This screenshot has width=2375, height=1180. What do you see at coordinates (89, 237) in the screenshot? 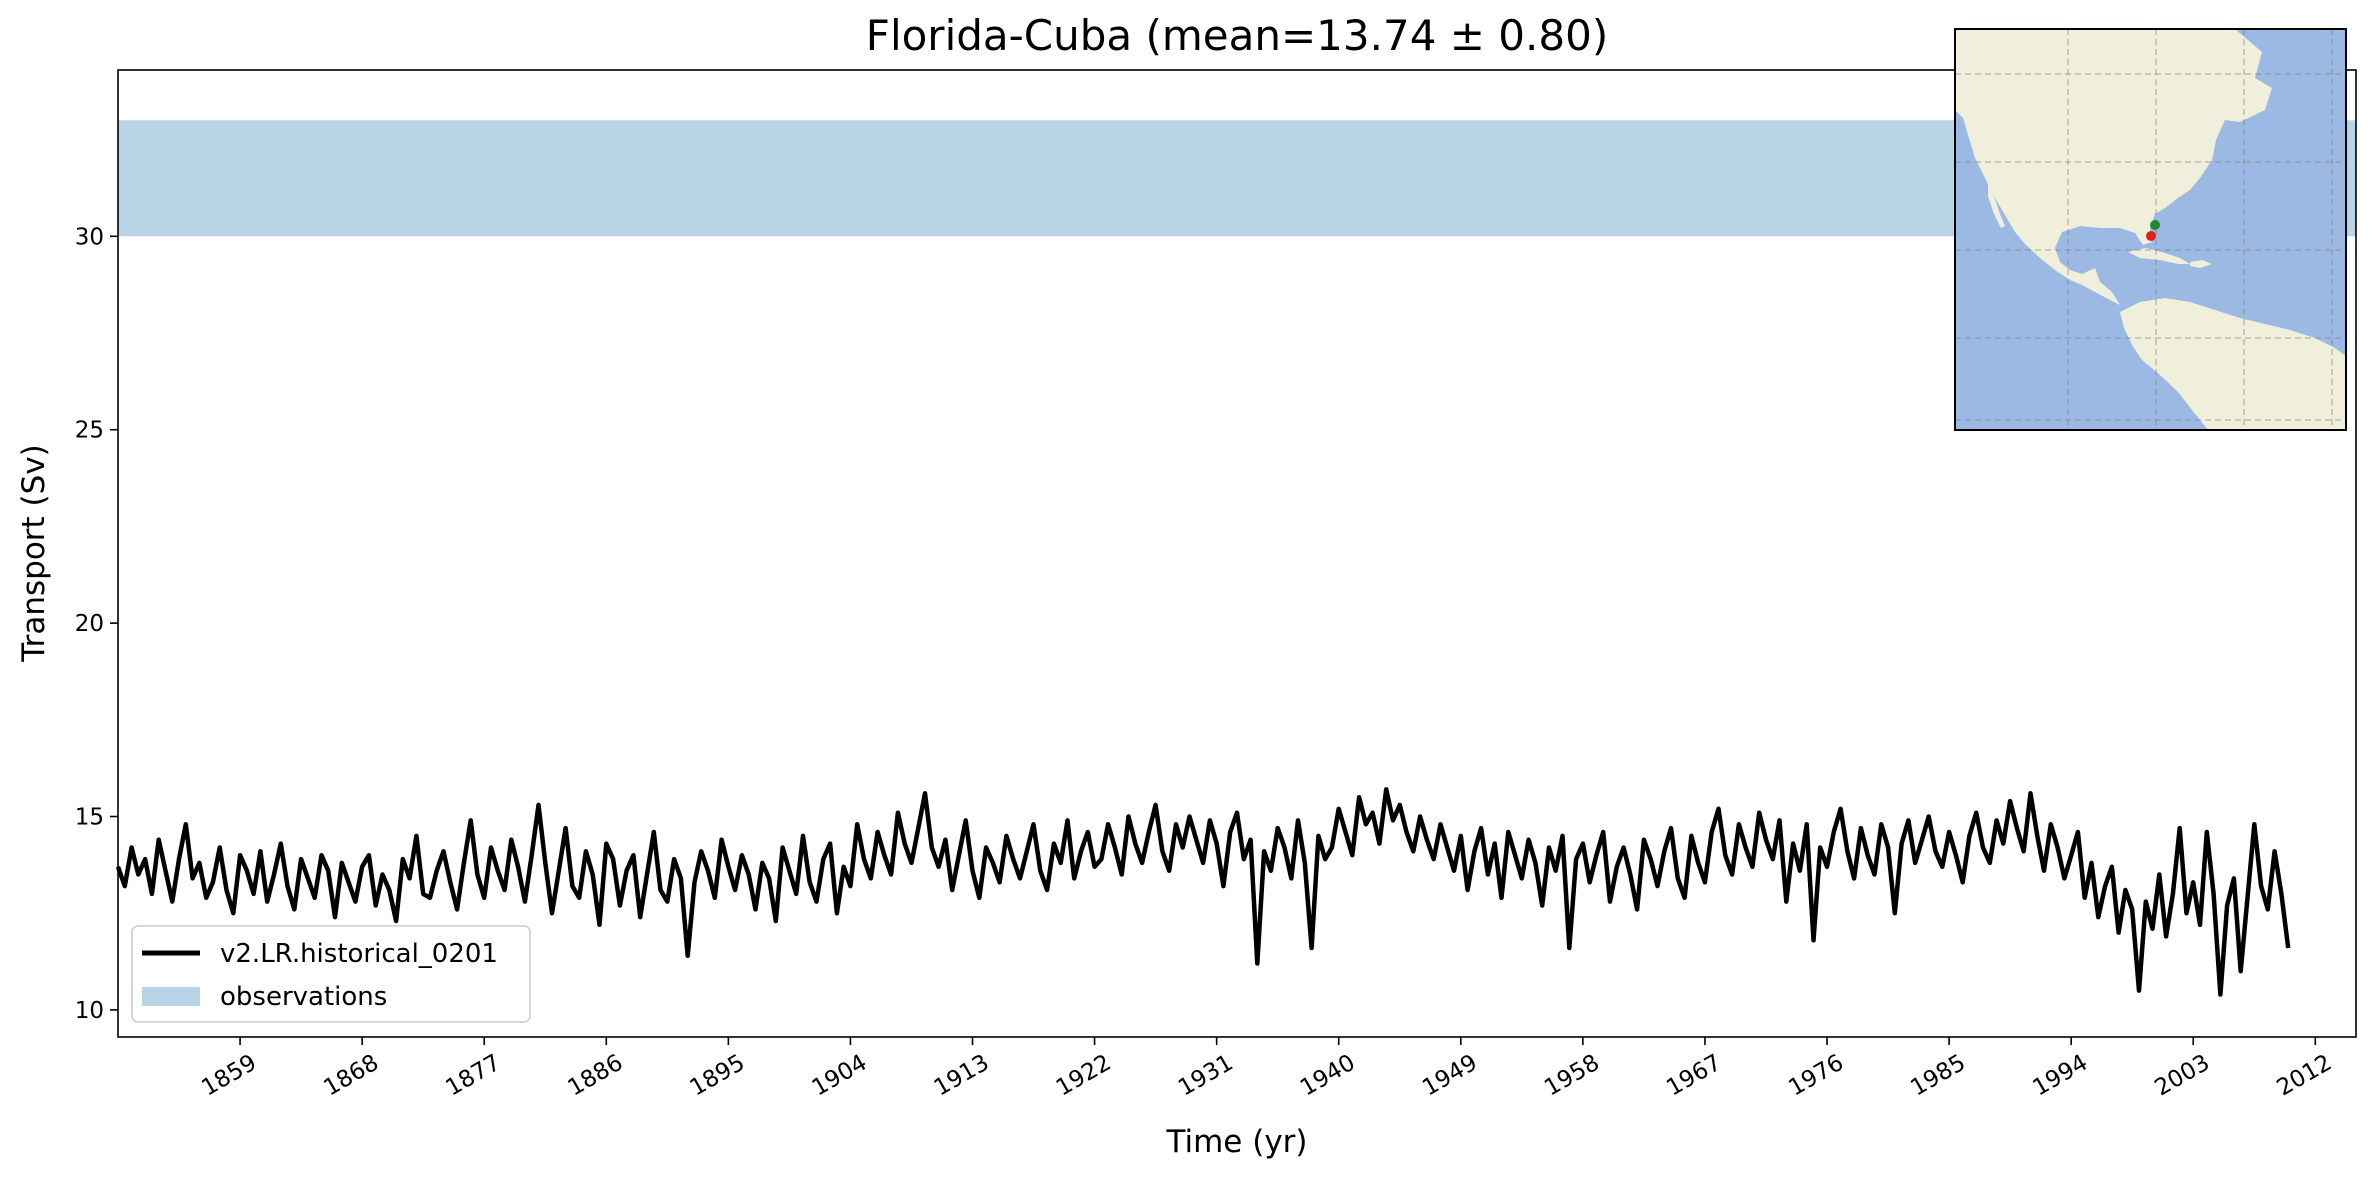
I see `y-tick-label: 30` at bounding box center [89, 237].